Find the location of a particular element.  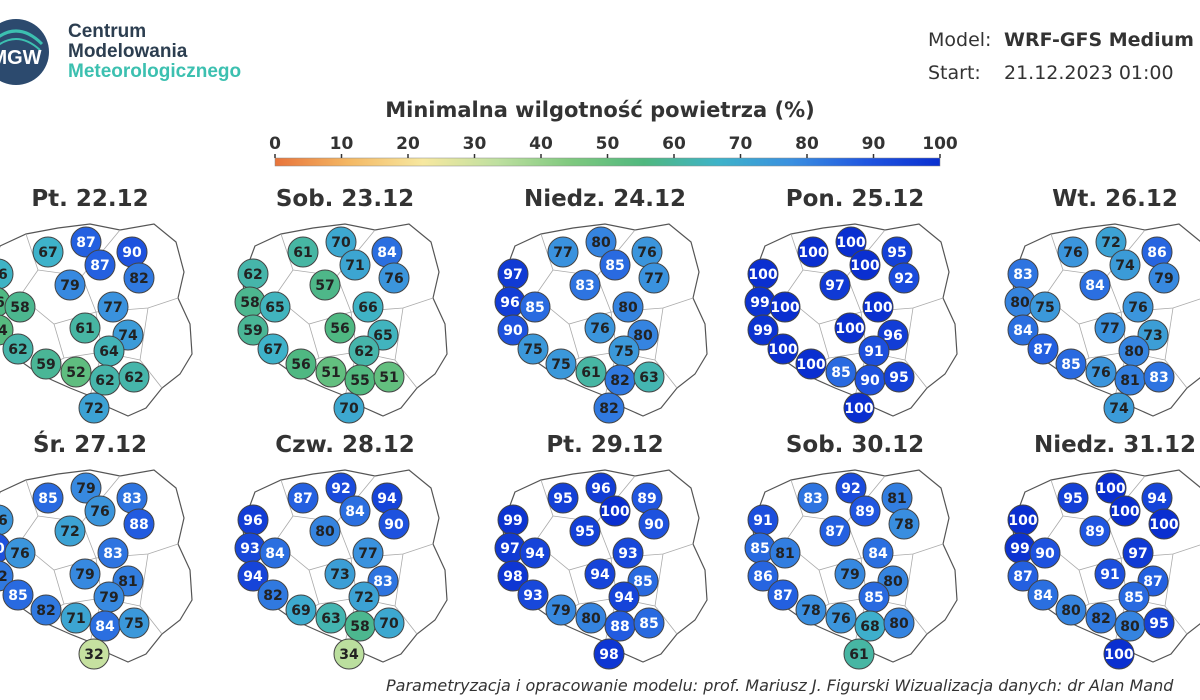

station-value: 83 is located at coordinates (382, 582).